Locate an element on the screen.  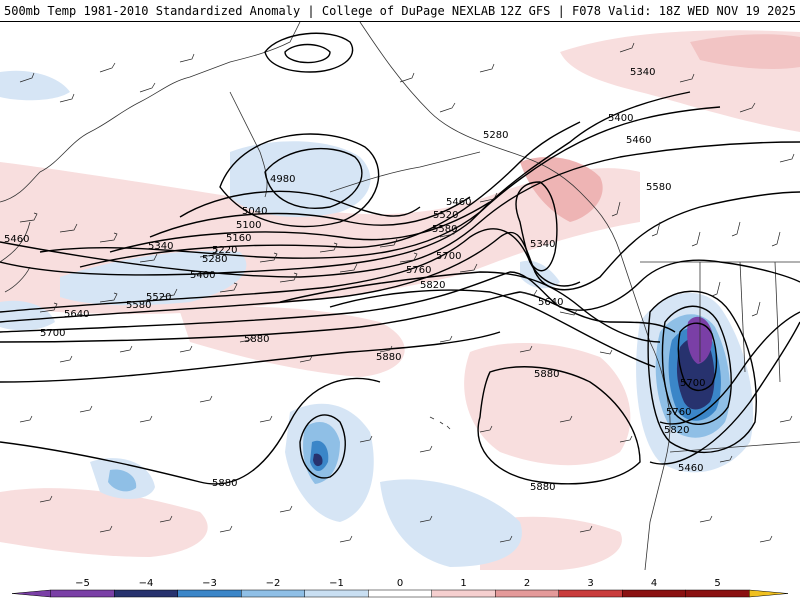
contour-label: 5040 is located at coordinates (254, 211).